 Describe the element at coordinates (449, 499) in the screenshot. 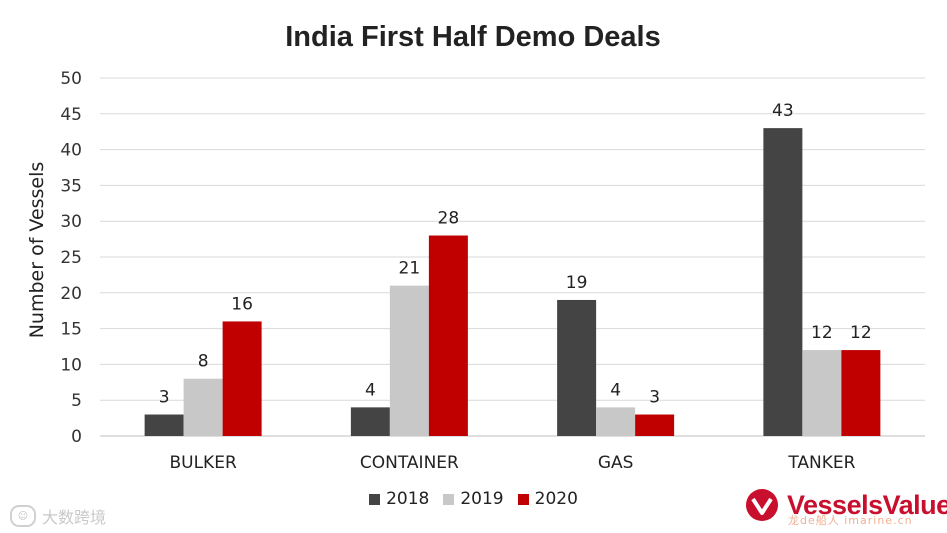

I see `legend-swatch-2019` at that location.